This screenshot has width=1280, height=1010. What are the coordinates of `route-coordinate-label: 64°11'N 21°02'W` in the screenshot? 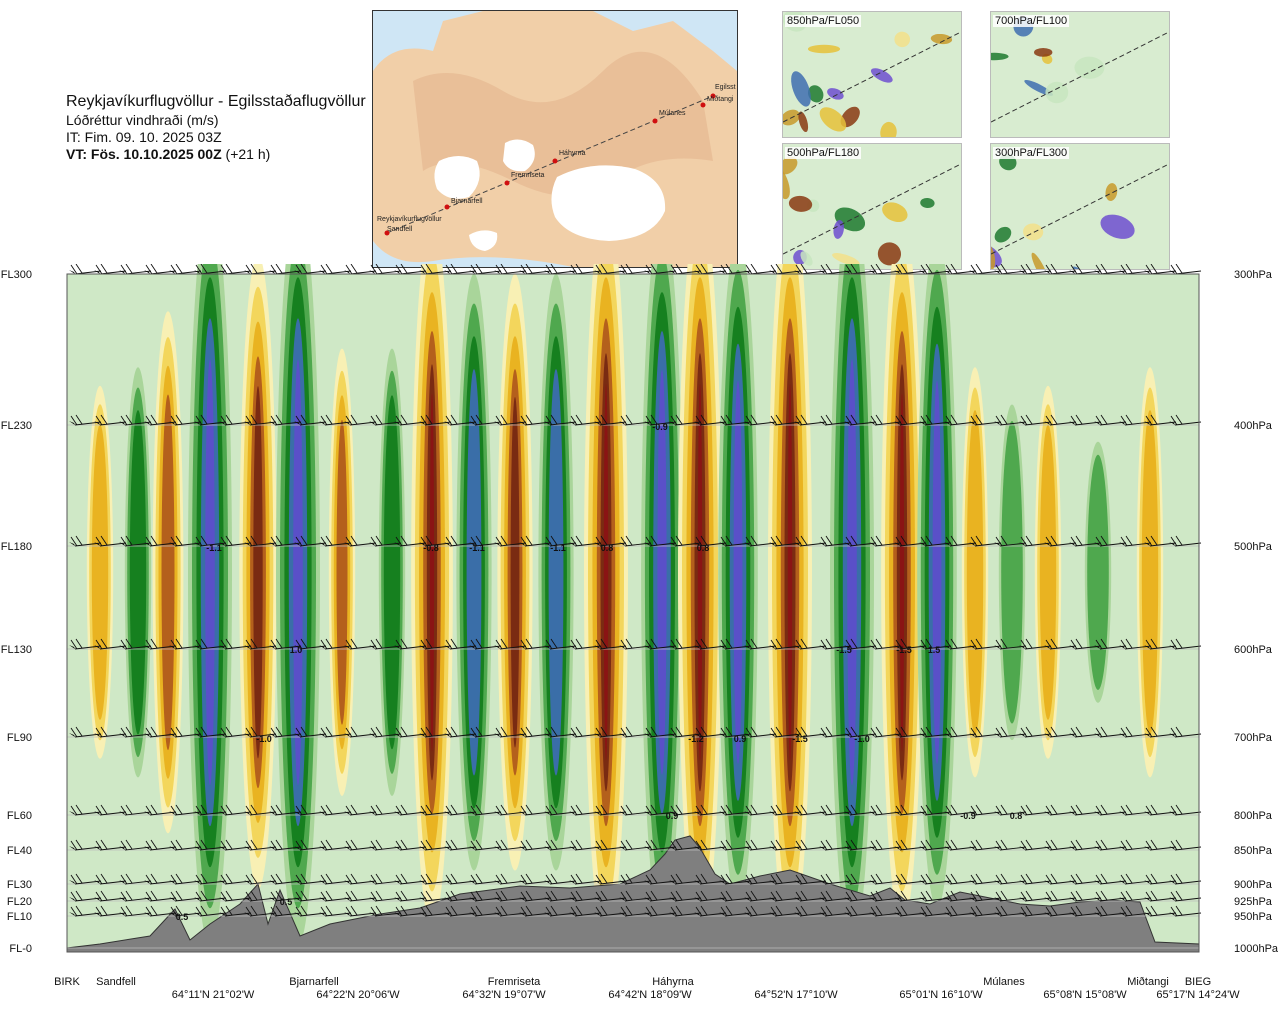 It's located at (213, 995).